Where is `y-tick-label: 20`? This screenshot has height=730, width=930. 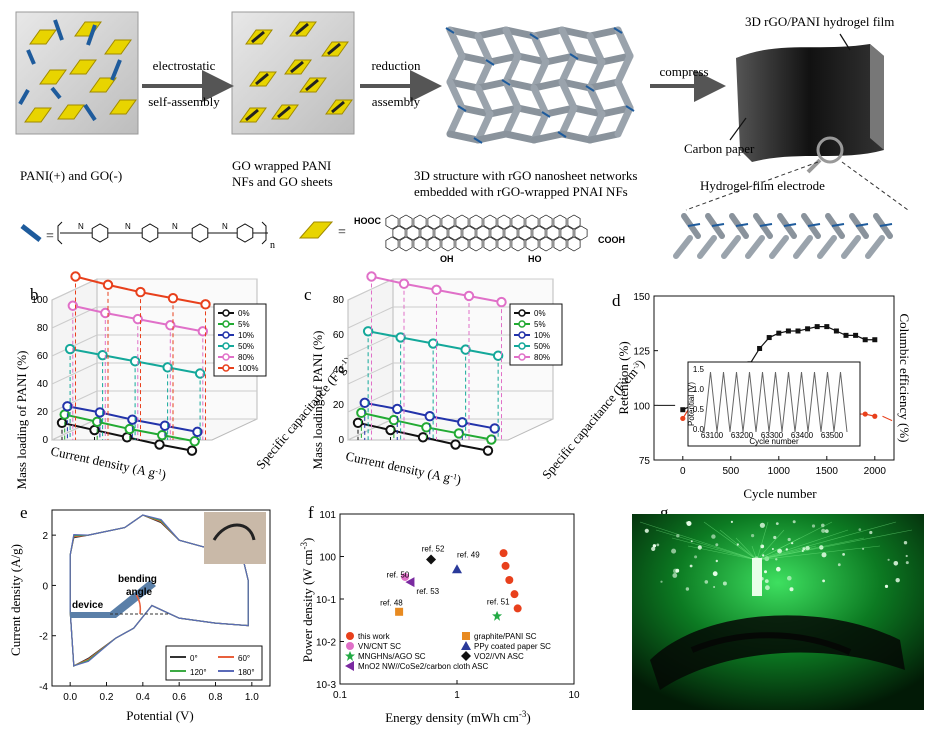 y-tick-label: 20 is located at coordinates (339, 405).